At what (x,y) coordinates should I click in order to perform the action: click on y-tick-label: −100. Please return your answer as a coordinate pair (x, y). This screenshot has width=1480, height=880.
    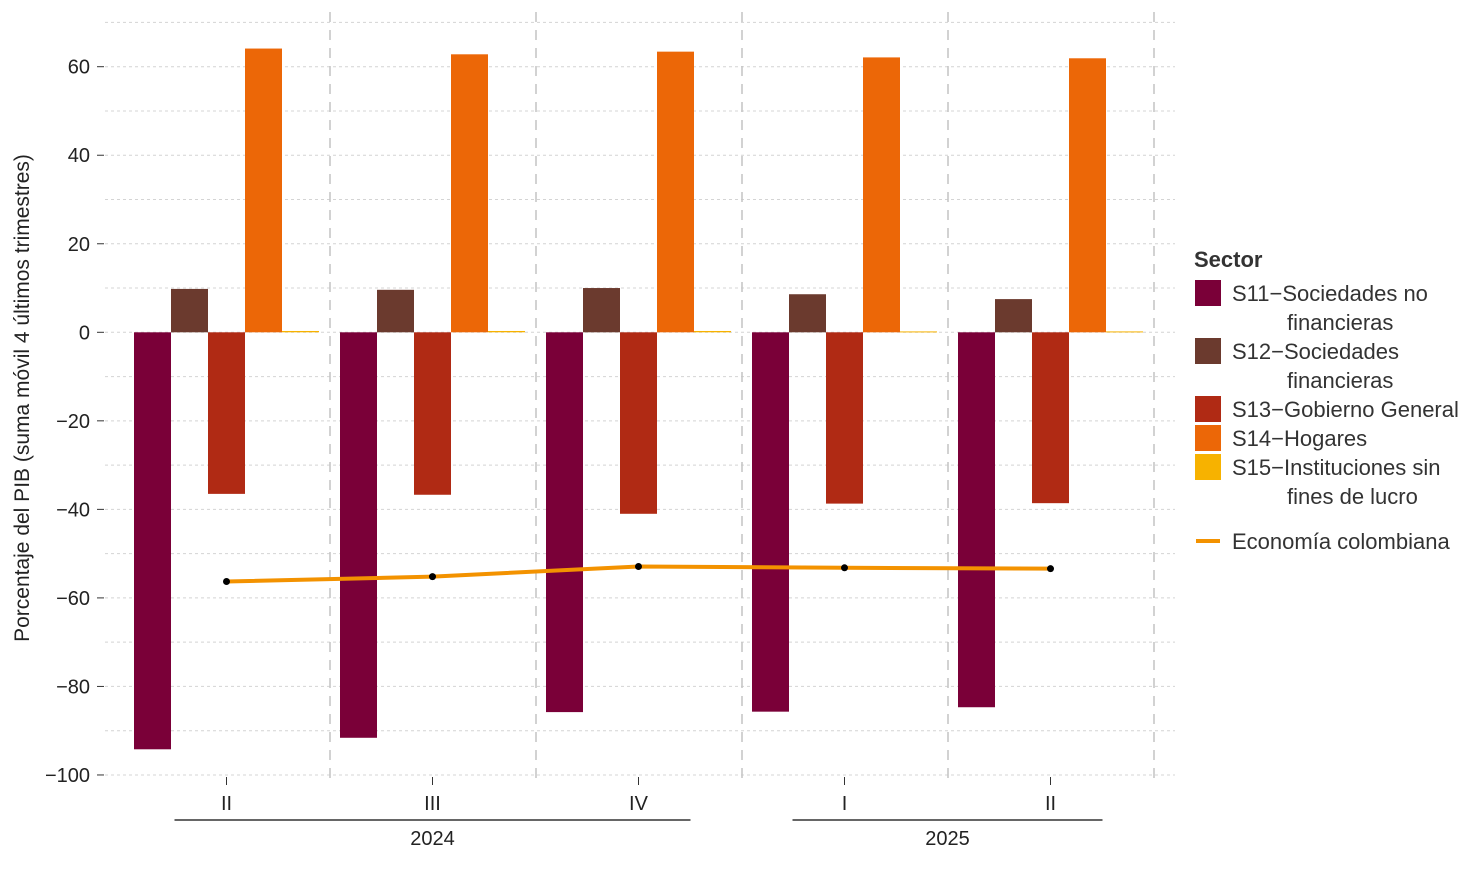
    Looking at the image, I should click on (67, 776).